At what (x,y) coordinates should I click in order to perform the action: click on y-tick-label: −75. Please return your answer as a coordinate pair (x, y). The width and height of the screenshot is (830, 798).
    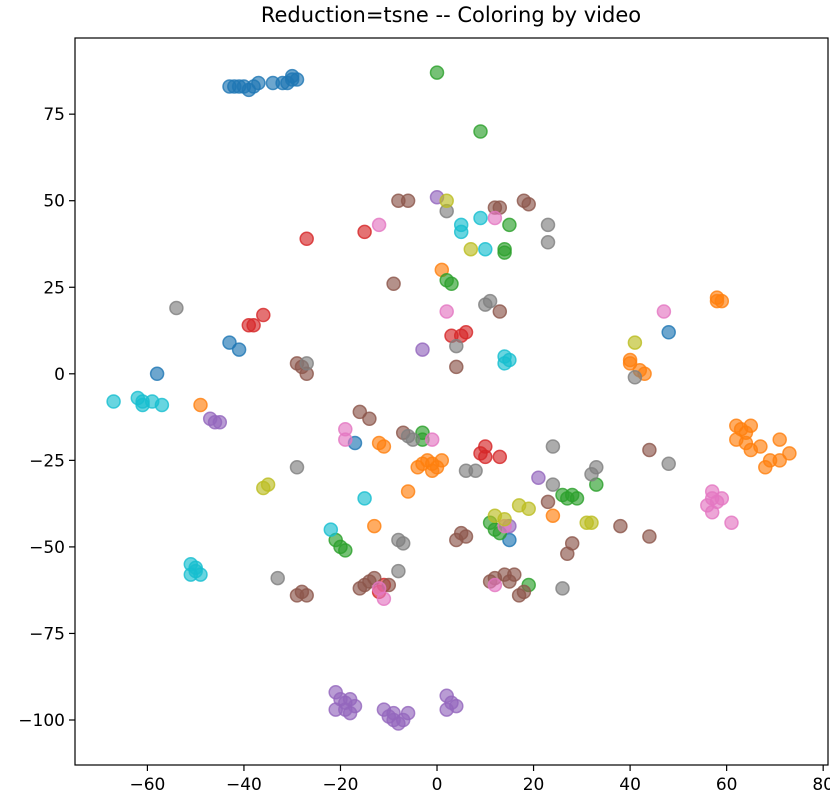
    Looking at the image, I should click on (47, 634).